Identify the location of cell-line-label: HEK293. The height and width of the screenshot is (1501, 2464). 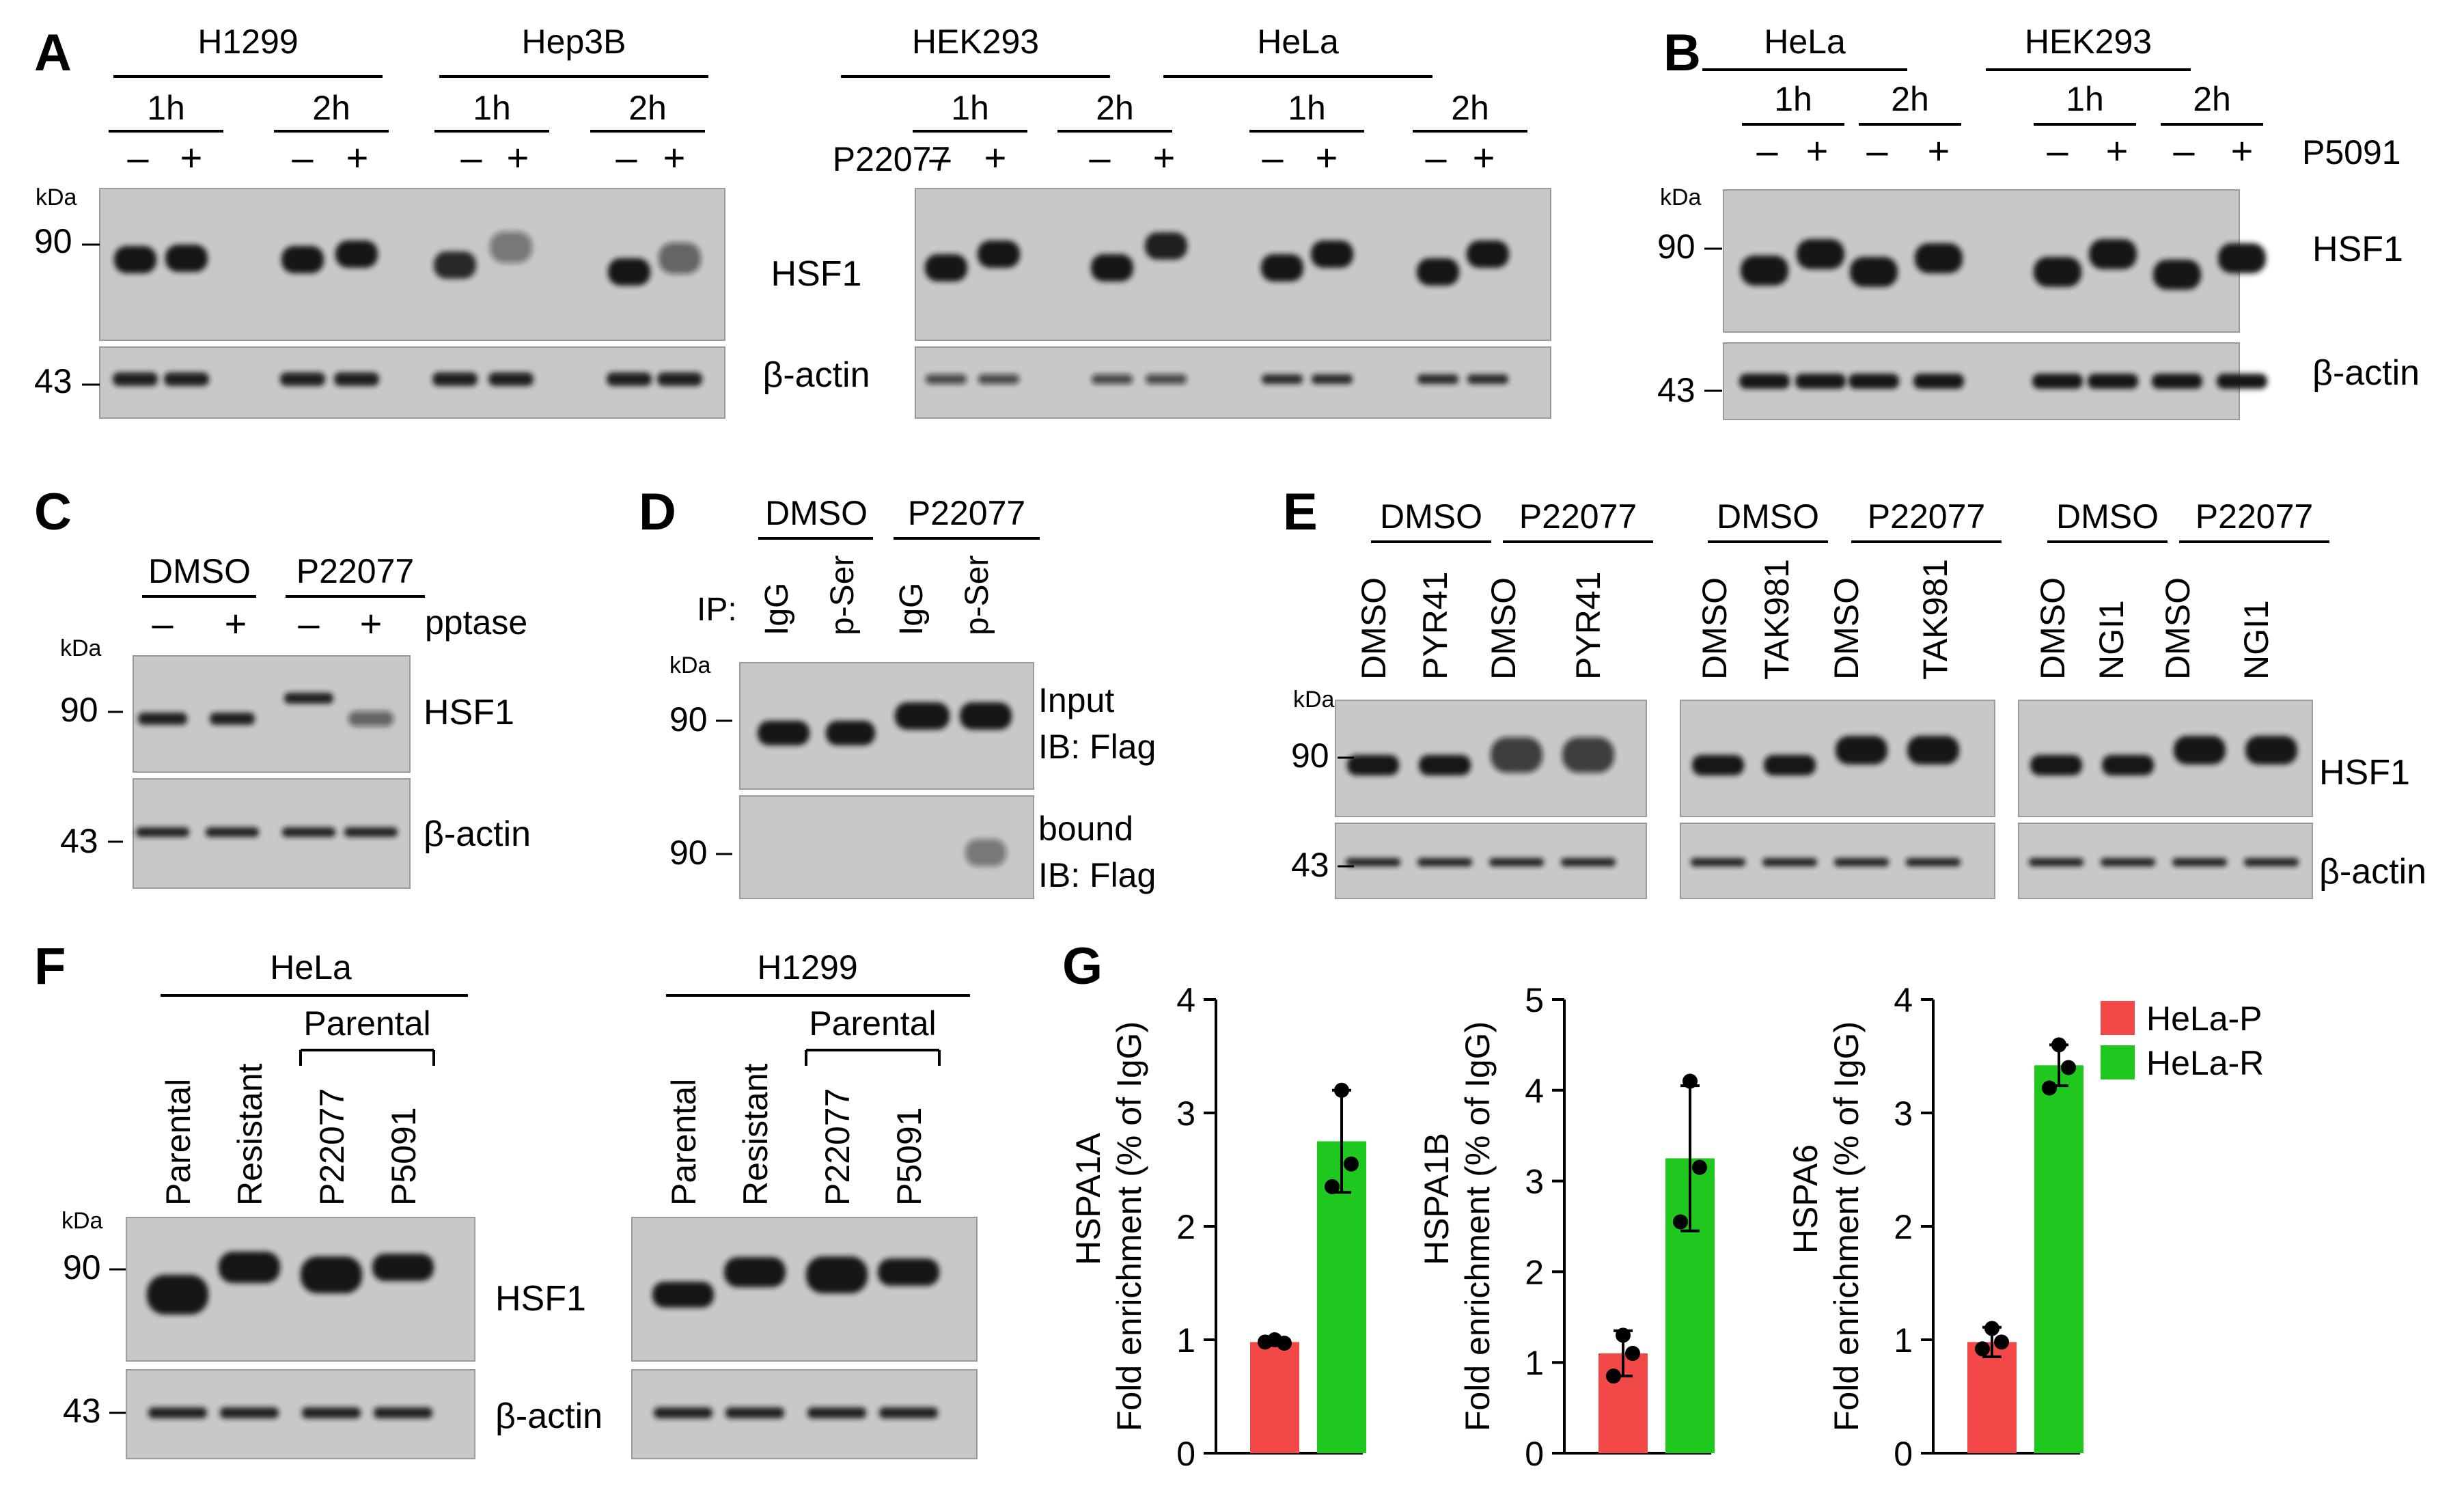
(2088, 42).